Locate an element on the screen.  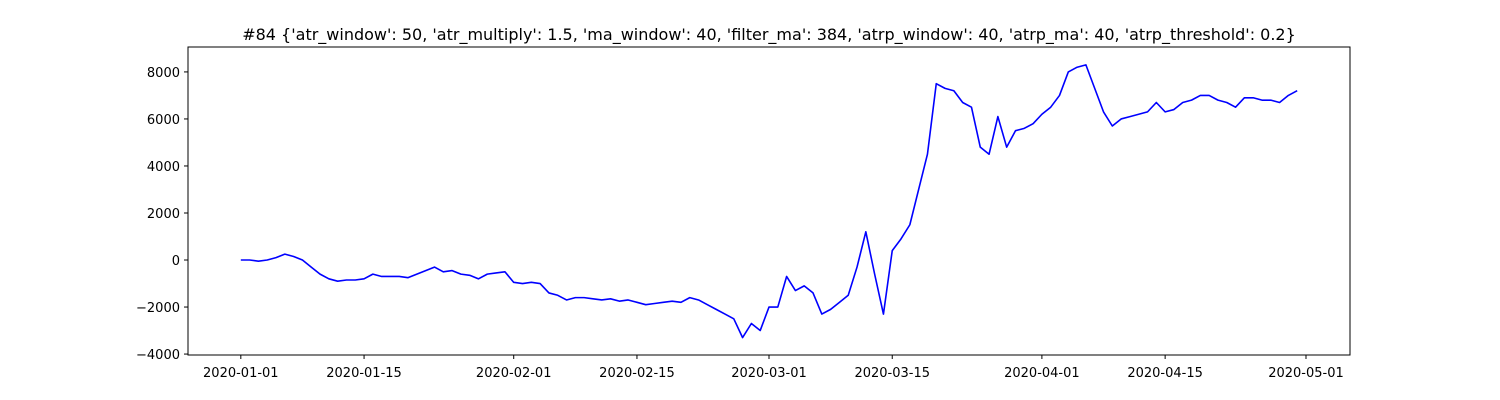
y-tick-label: −4000 is located at coordinates (158, 355).